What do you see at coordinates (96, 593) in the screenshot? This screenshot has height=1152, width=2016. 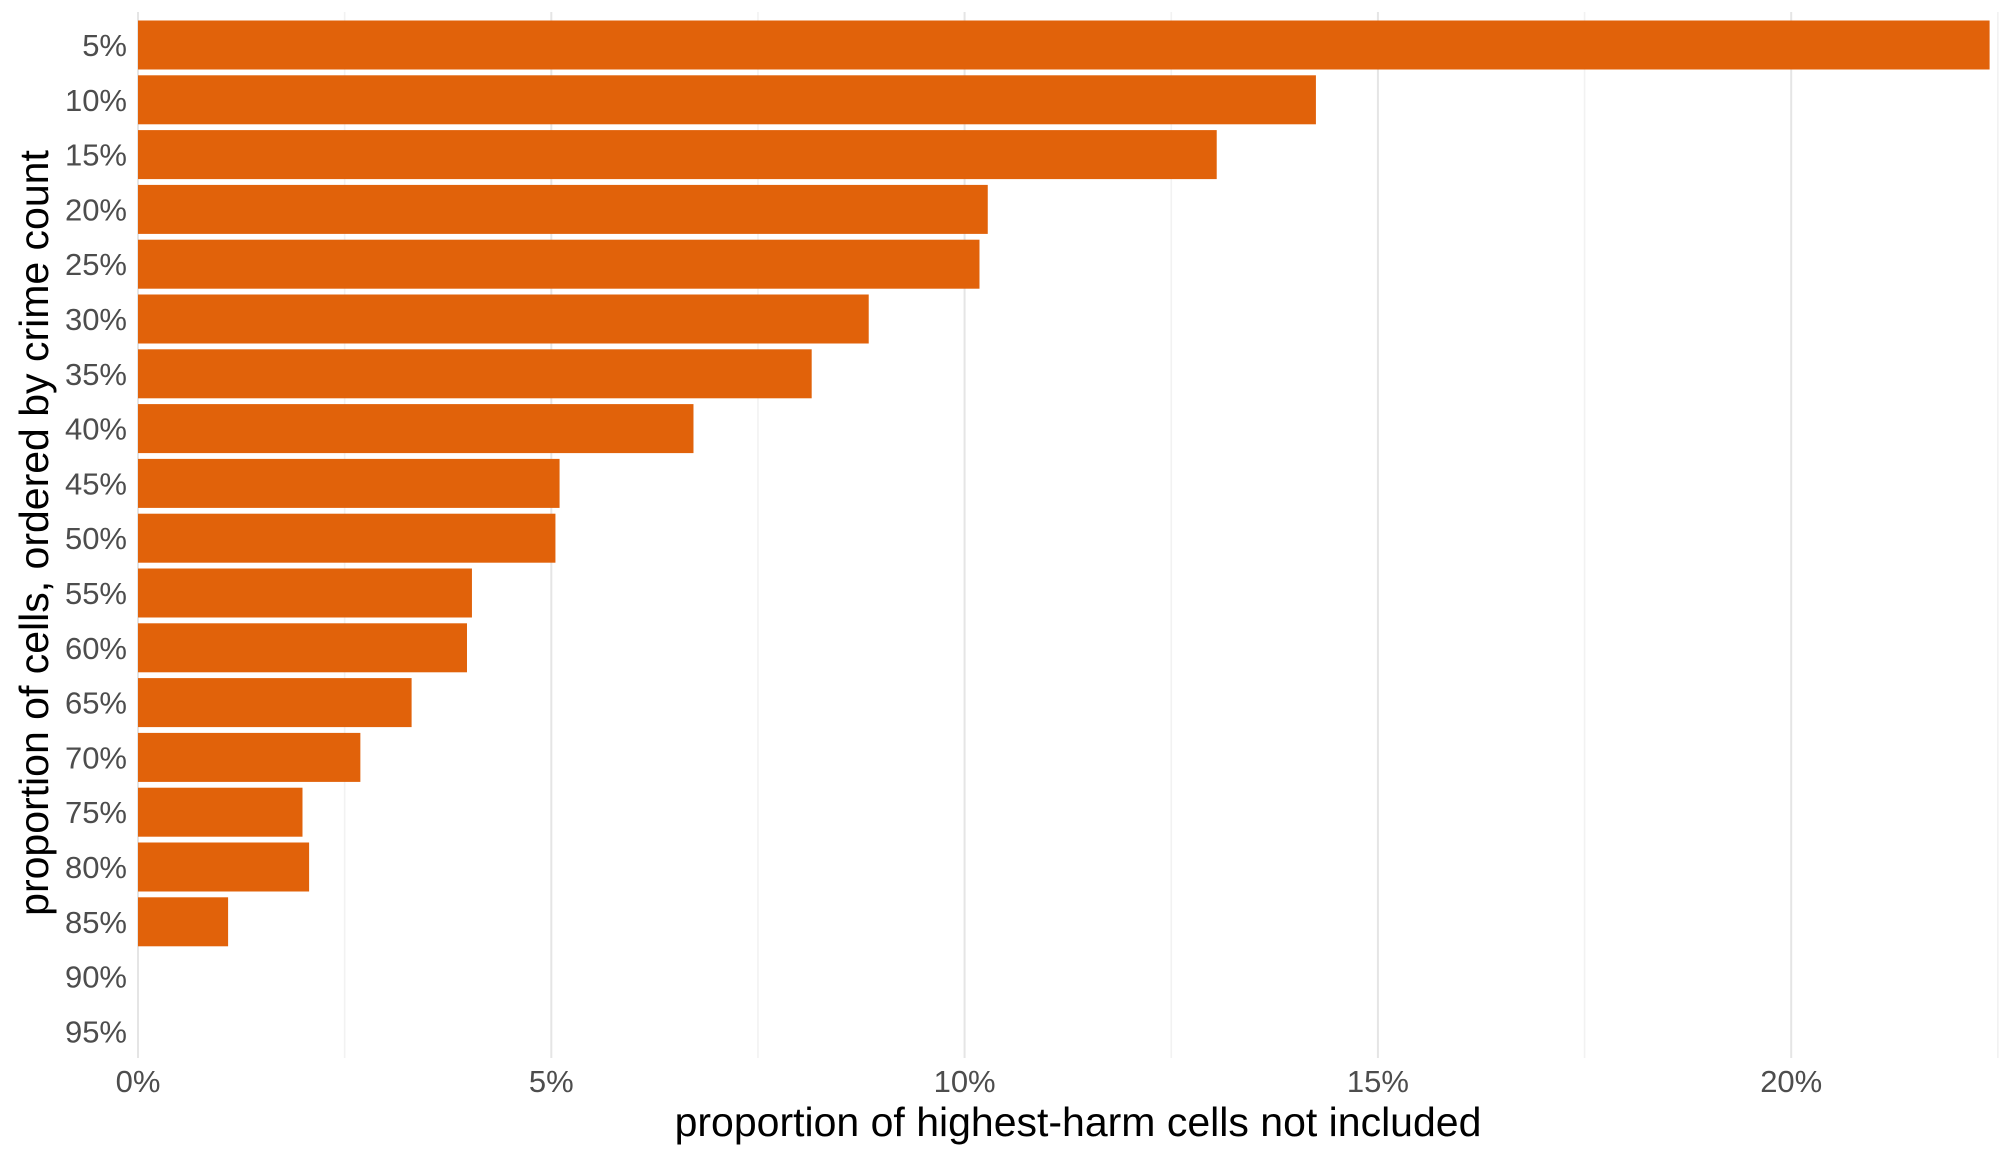 I see `y-tick-label: 55%` at bounding box center [96, 593].